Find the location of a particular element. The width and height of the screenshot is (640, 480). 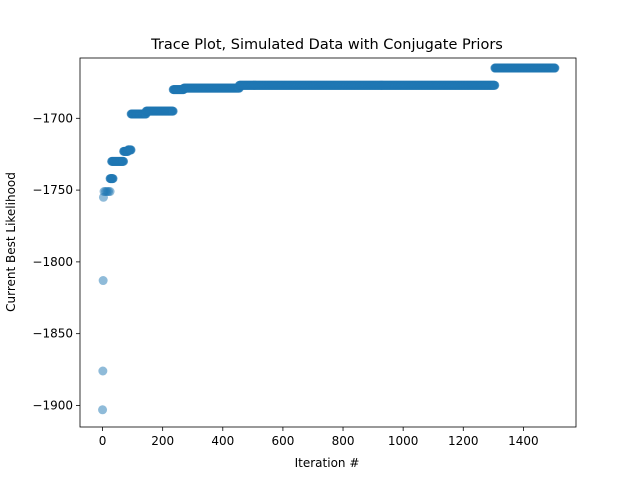

y-tick-label: −1850 is located at coordinates (52, 334).